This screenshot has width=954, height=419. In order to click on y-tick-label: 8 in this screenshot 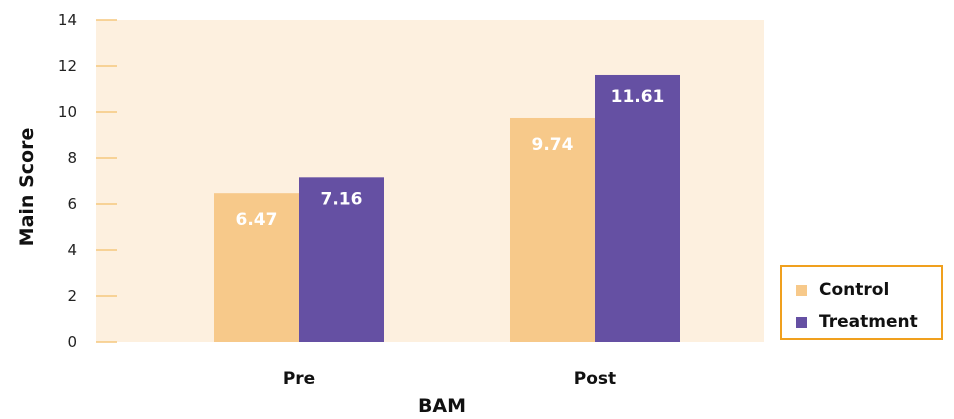, I will do `click(72, 158)`.